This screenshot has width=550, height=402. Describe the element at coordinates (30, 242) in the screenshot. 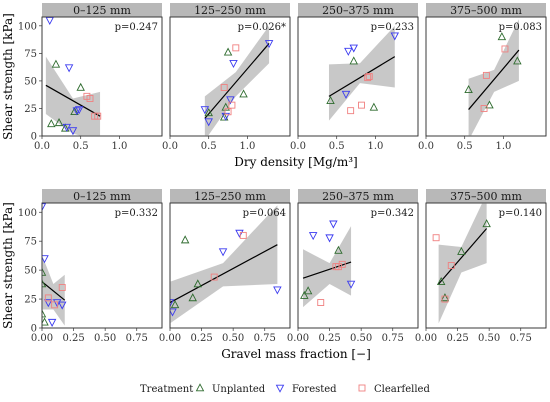

I see `y-tick-label: 75` at that location.